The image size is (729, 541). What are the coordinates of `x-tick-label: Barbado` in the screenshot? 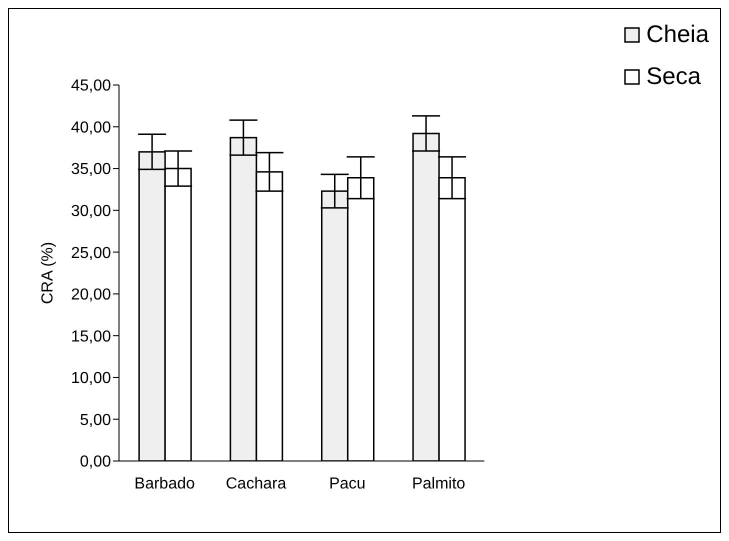 It's located at (165, 483).